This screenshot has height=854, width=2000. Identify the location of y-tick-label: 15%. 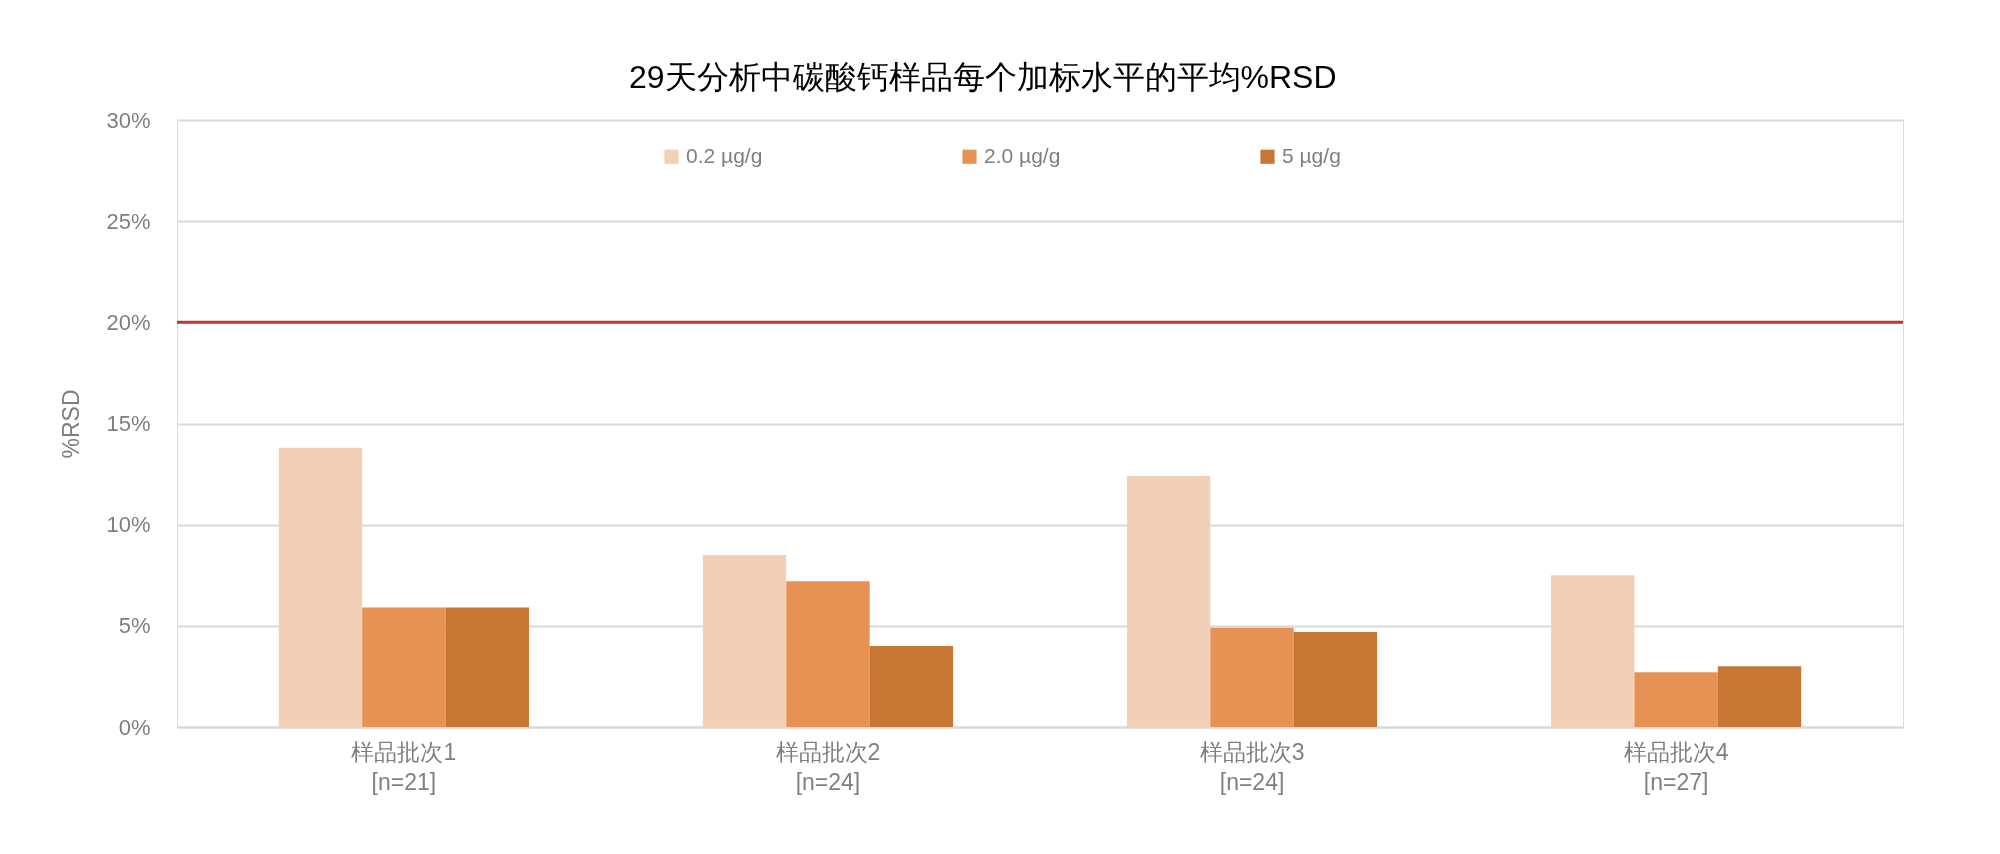
(128, 423).